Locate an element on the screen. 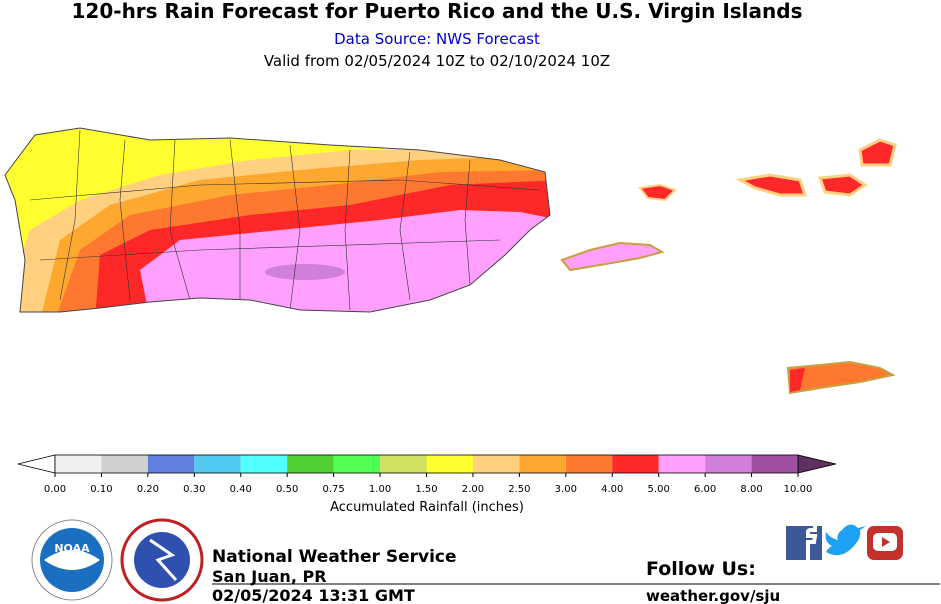  tortola is located at coordinates (877, 152).